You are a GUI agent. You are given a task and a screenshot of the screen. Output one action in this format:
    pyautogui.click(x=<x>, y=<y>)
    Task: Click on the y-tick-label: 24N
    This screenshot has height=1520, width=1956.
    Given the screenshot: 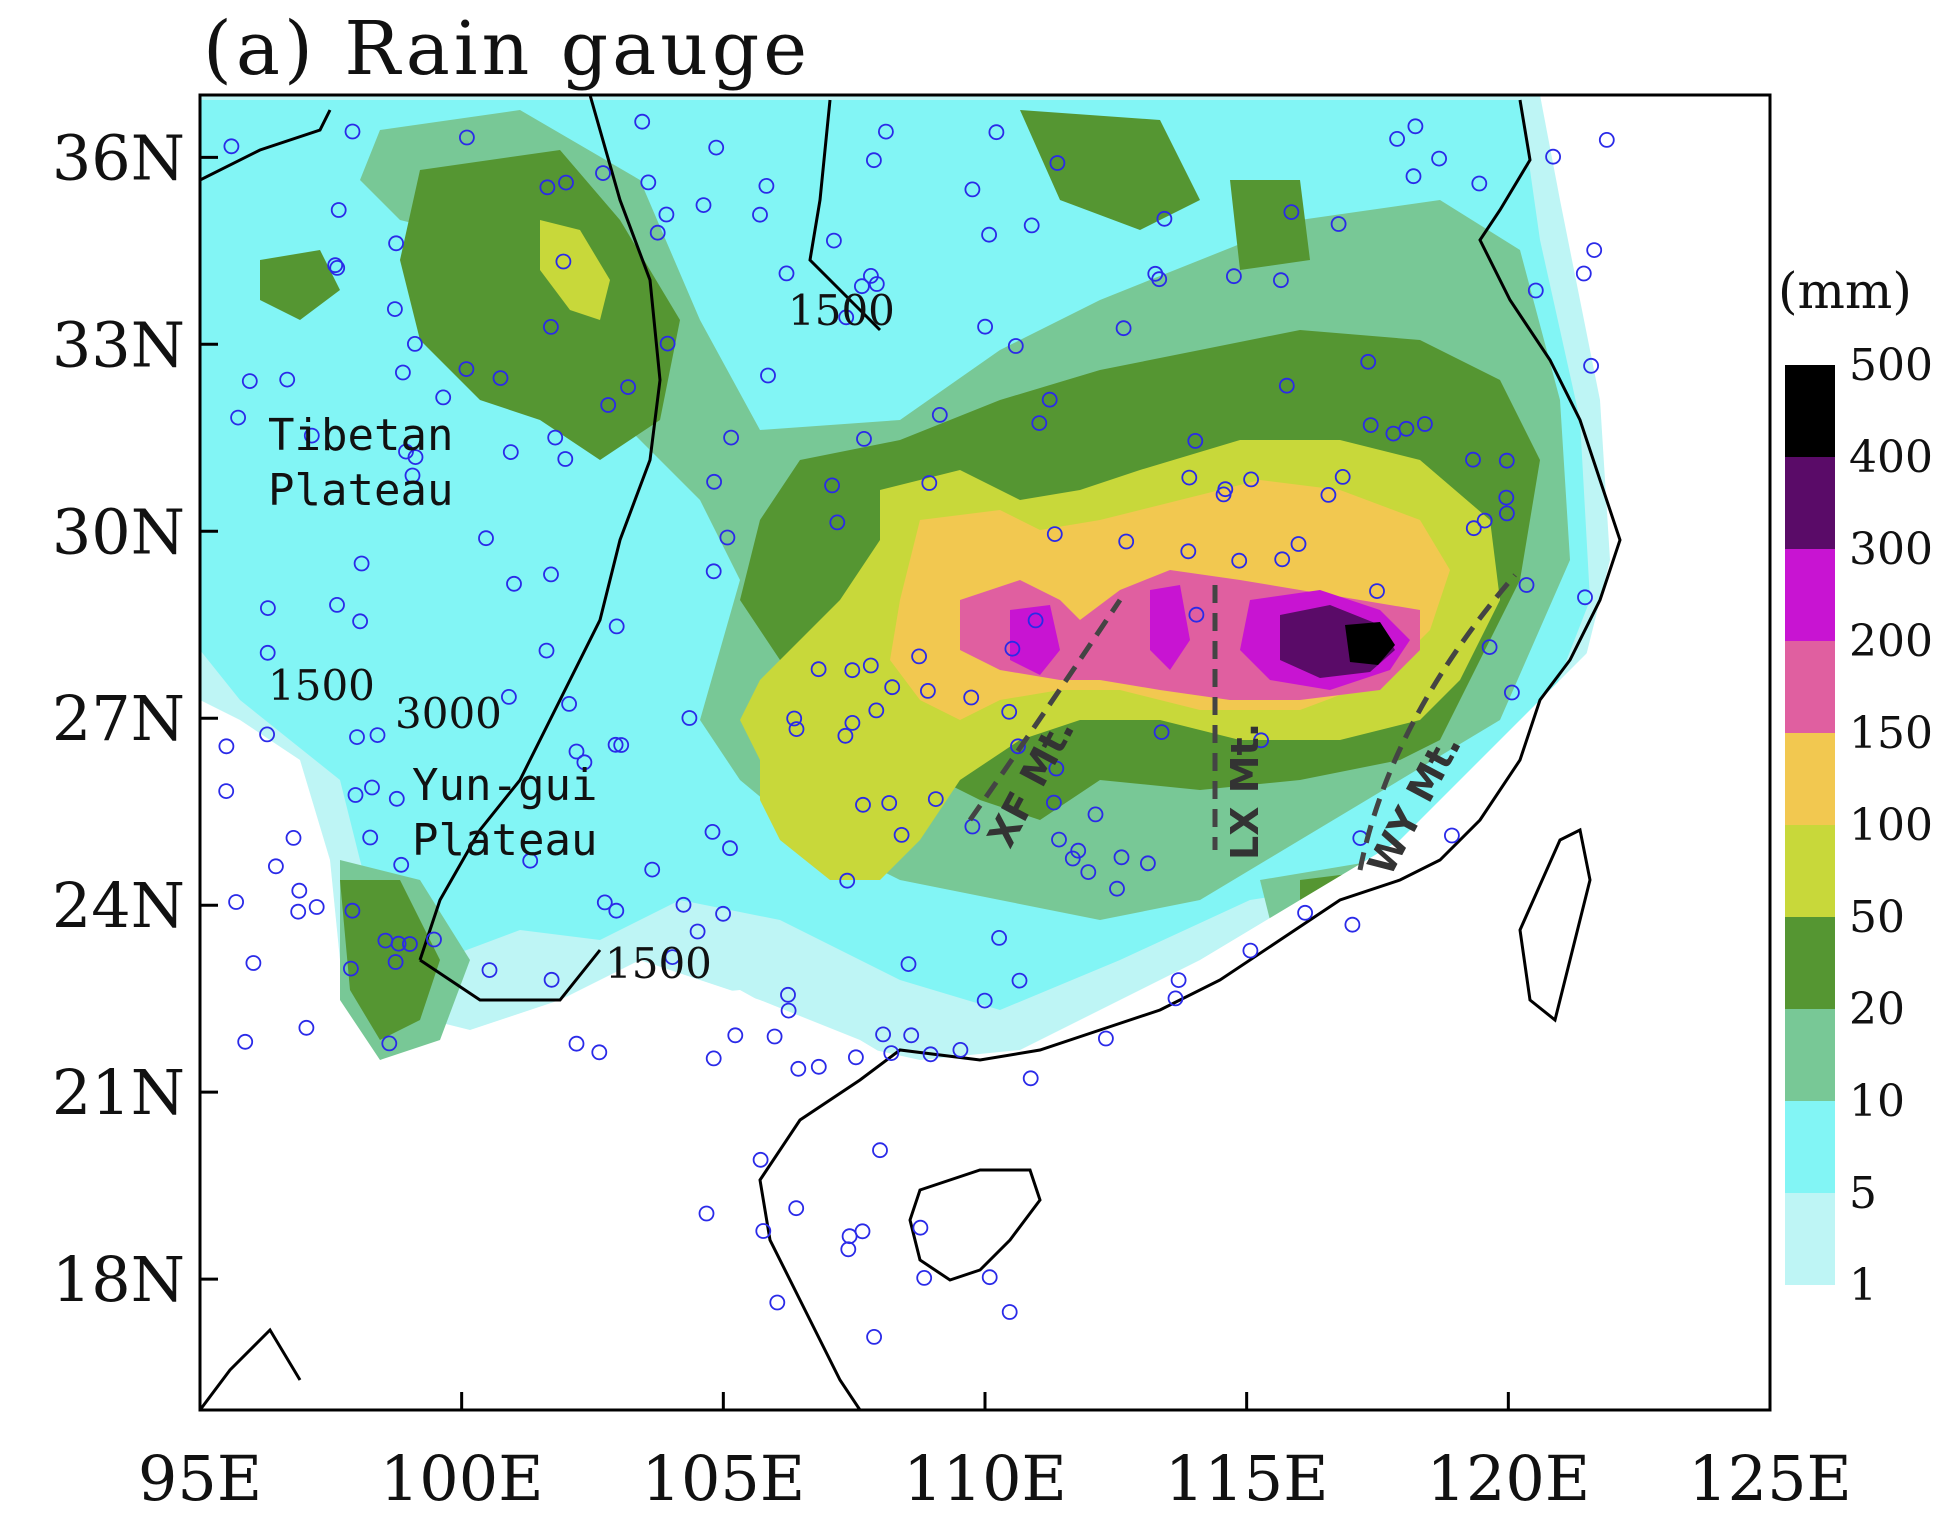 What is the action you would take?
    pyautogui.click(x=118, y=905)
    